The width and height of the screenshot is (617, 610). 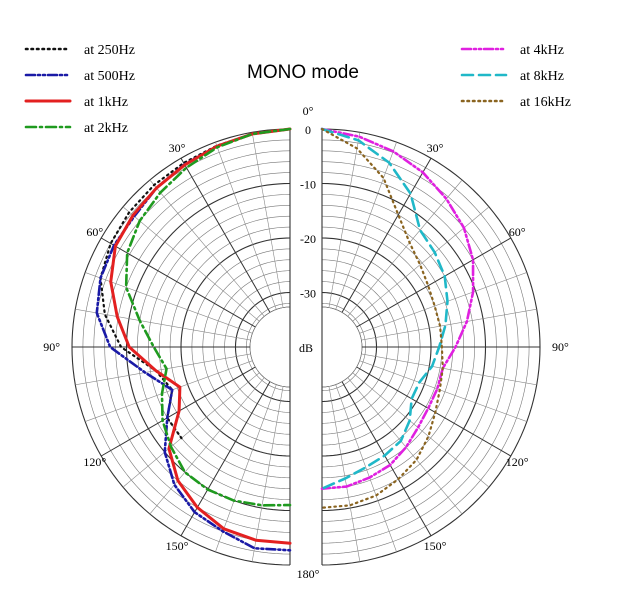 I want to click on radial-tick-label: -20, so click(x=308, y=239).